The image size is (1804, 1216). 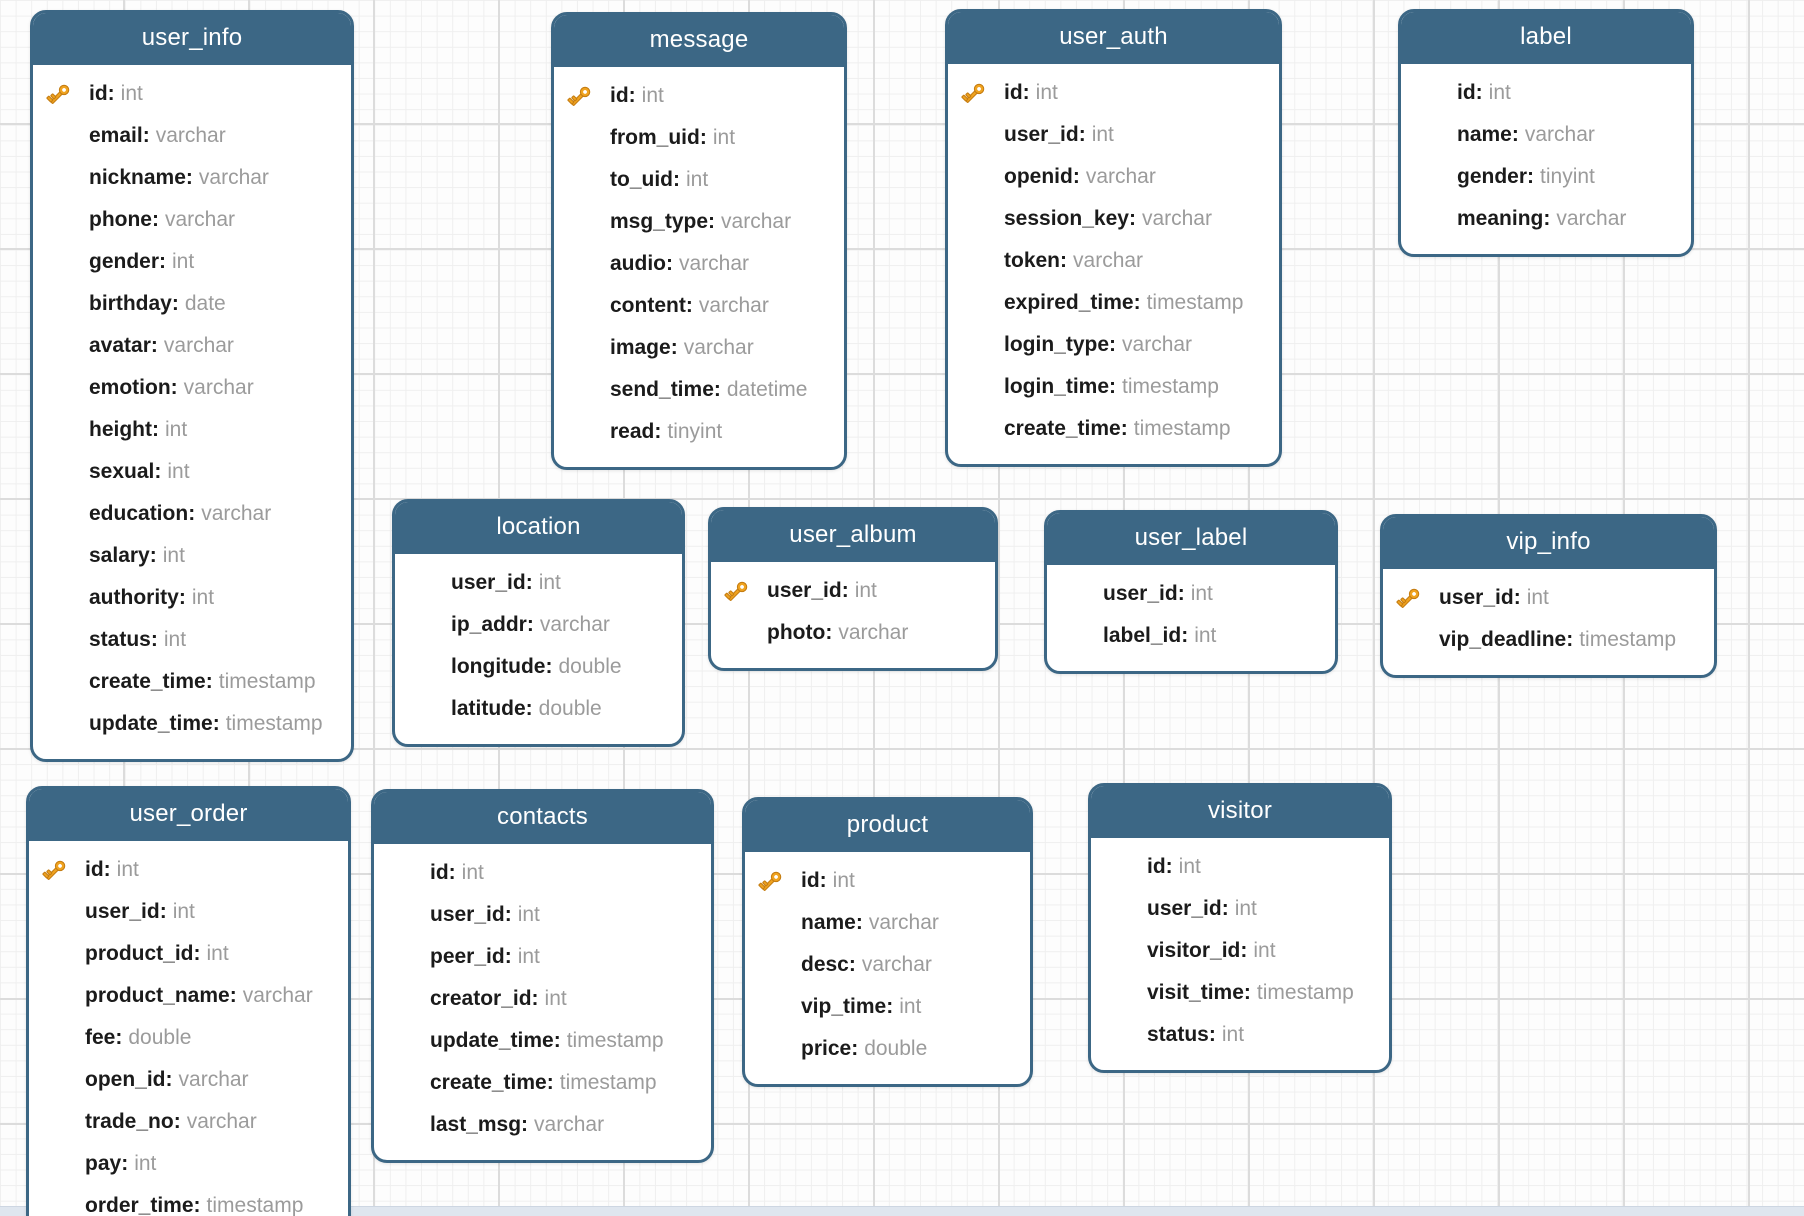 I want to click on table-title-label: label, so click(x=1546, y=38).